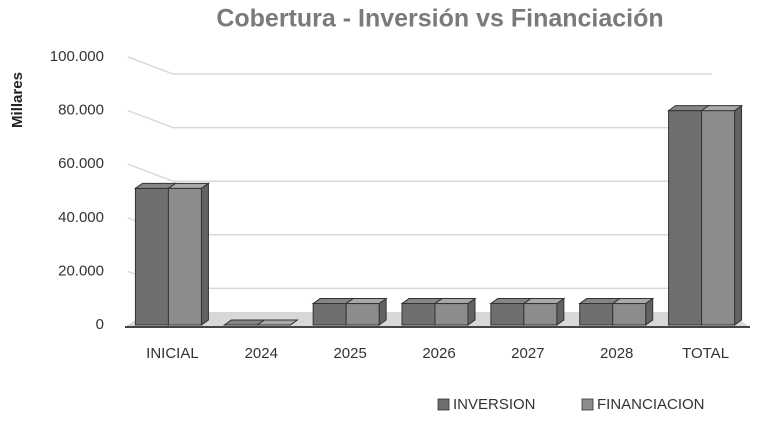  What do you see at coordinates (494, 404) in the screenshot?
I see `legend-label: INVERSION` at bounding box center [494, 404].